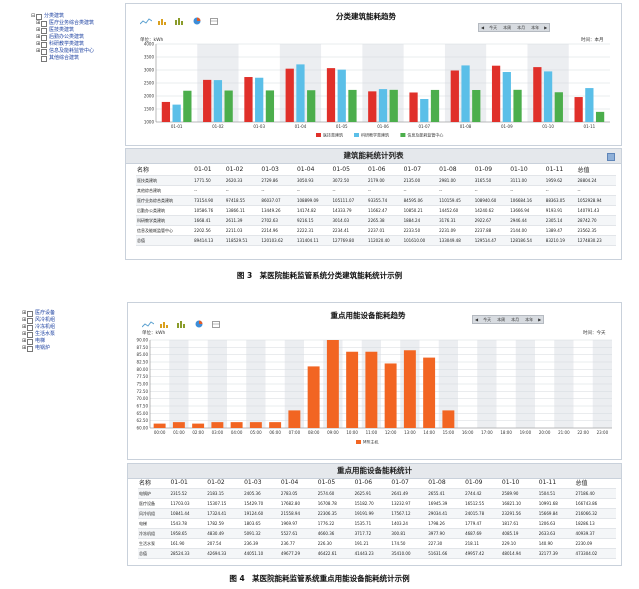 Image resolution: width=639 pixels, height=589 pixels. What do you see at coordinates (209, 210) in the screenshot?
I see `table-cell: 10586.76` at bounding box center [209, 210].